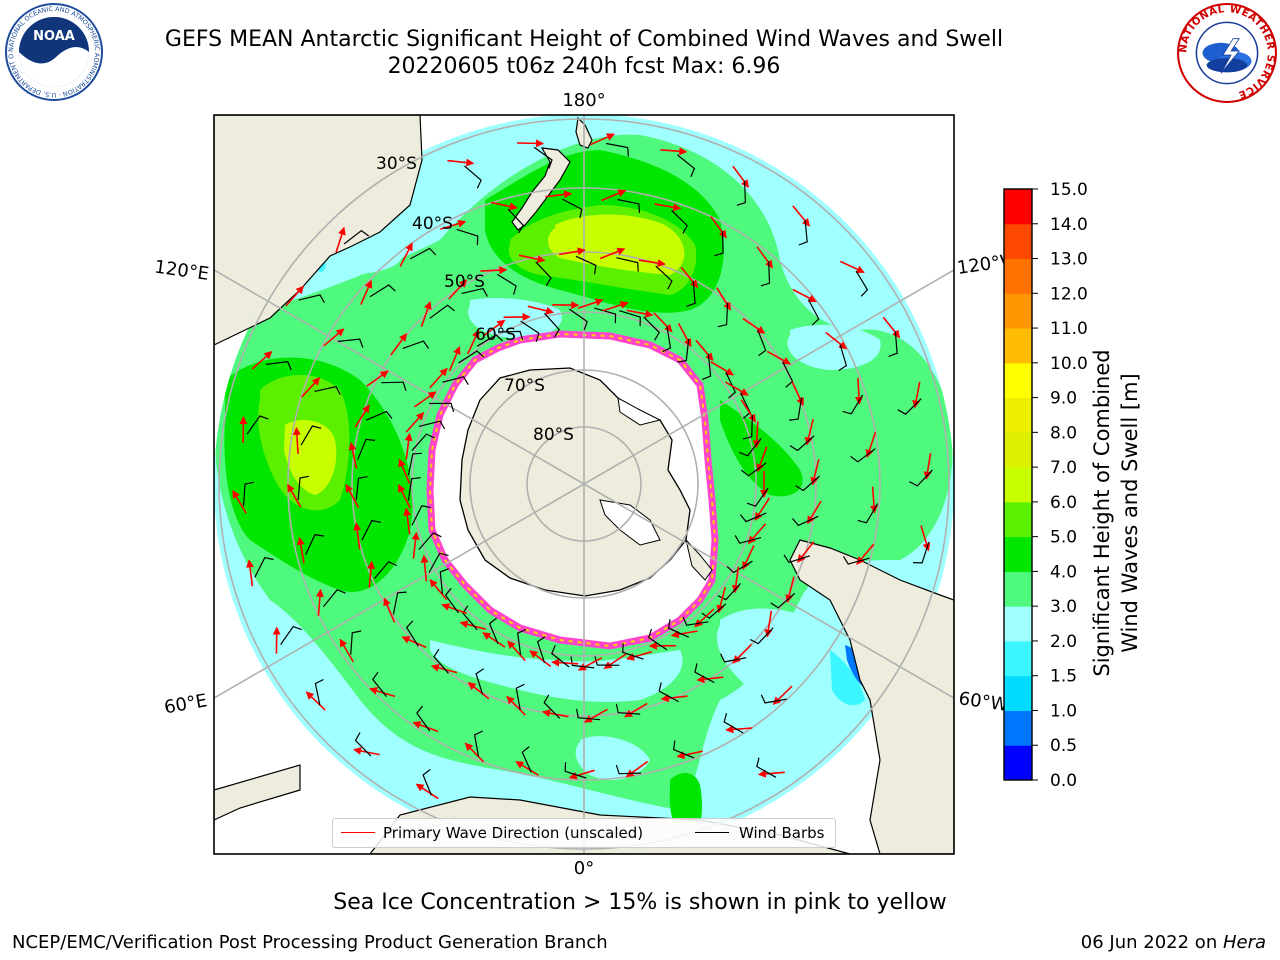  What do you see at coordinates (712, 832) in the screenshot?
I see `legend-swatch-wind-barbs` at bounding box center [712, 832].